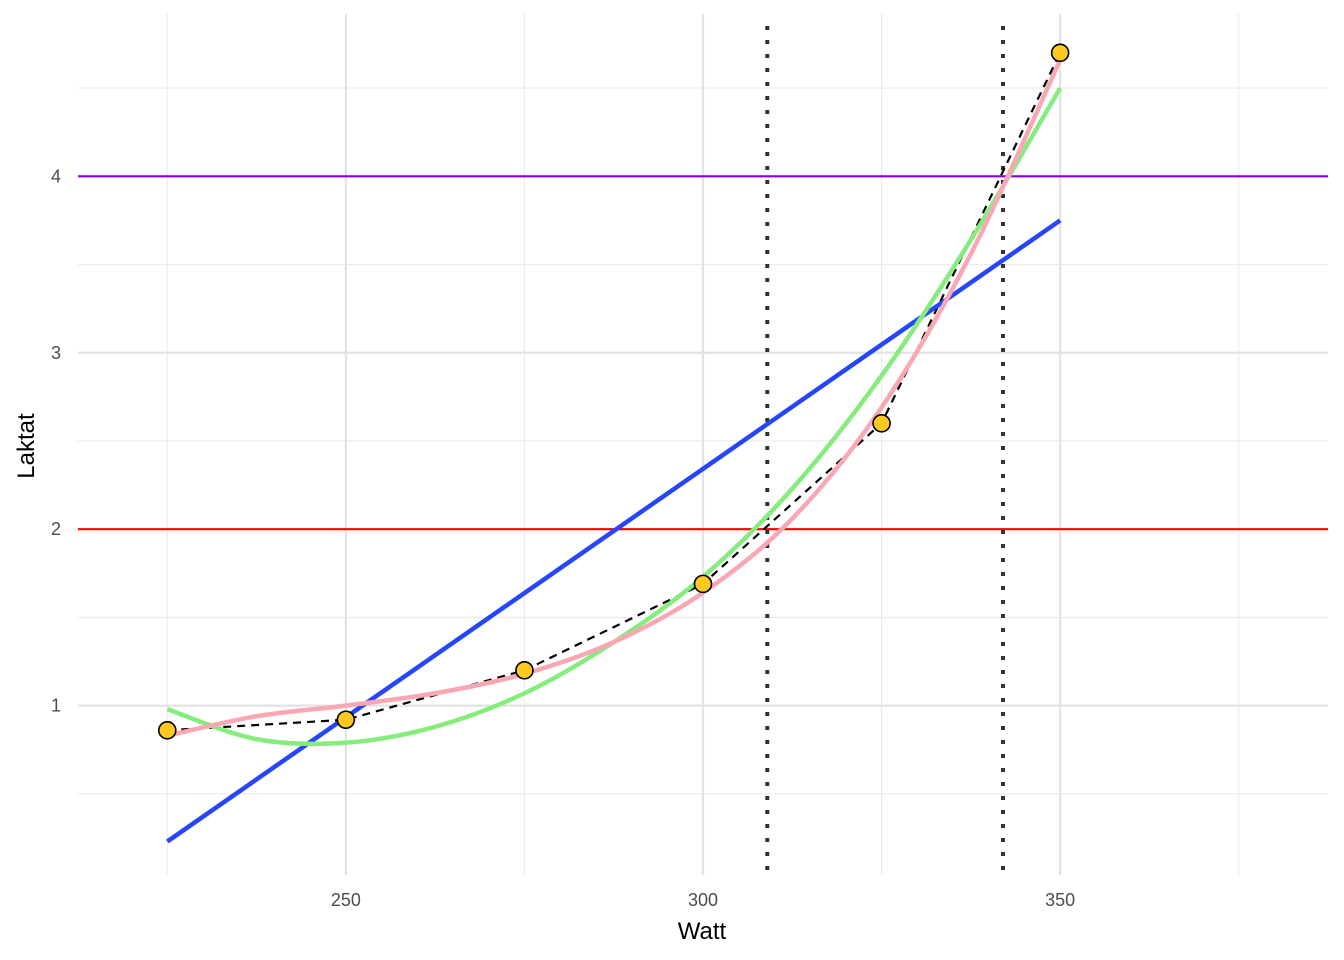 This screenshot has height=960, width=1344. I want to click on y-axis-title: Laktat, so click(26, 446).